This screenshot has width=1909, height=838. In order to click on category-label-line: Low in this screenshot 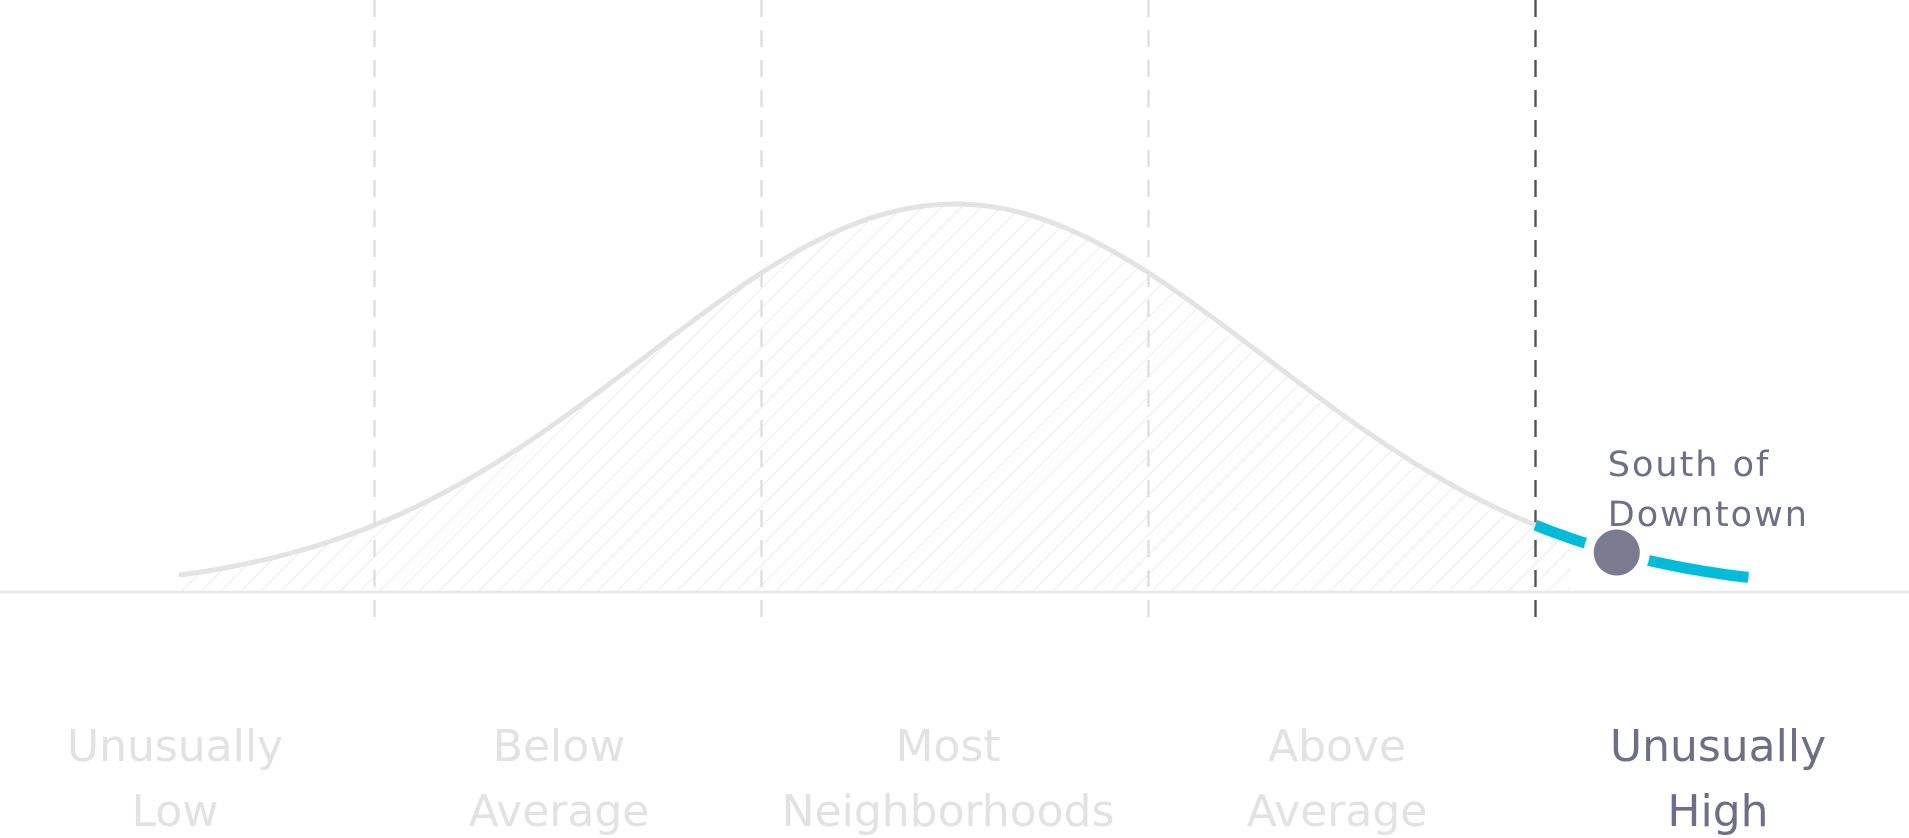, I will do `click(175, 811)`.